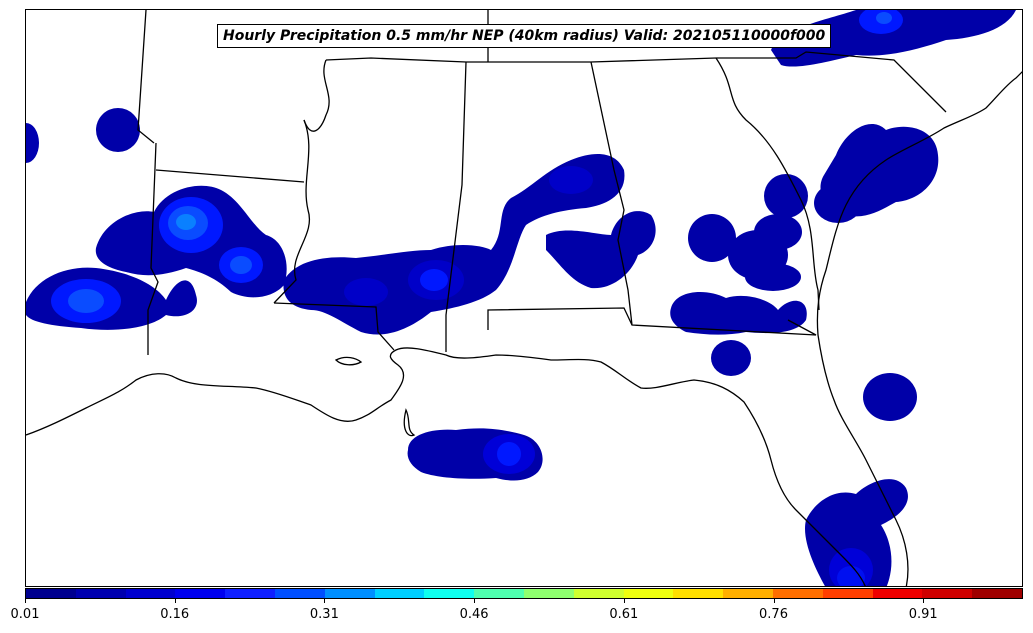 This screenshot has height=633, width=1033. Describe the element at coordinates (175, 614) in the screenshot. I see `colorbar-tick-label: 0.16` at that location.